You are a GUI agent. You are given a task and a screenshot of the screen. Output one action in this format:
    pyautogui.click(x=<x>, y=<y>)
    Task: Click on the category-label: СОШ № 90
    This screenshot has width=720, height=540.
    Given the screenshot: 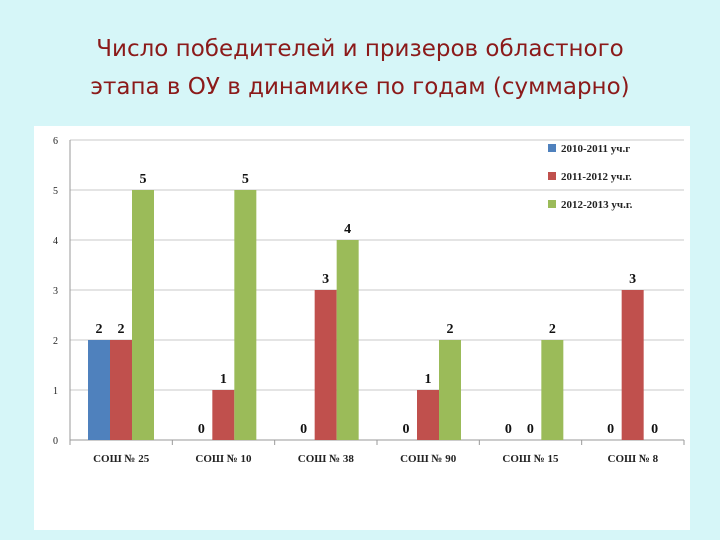 What is the action you would take?
    pyautogui.click(x=428, y=459)
    